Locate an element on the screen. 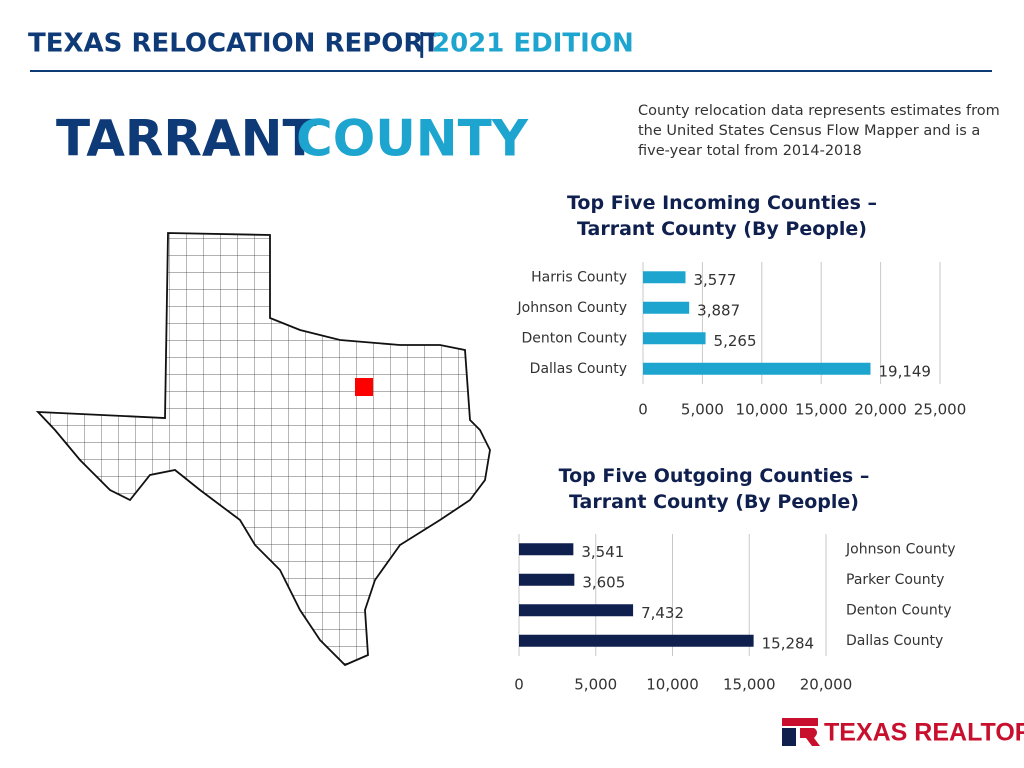 The image size is (1024, 768). county-name: TARRANT is located at coordinates (186, 139).